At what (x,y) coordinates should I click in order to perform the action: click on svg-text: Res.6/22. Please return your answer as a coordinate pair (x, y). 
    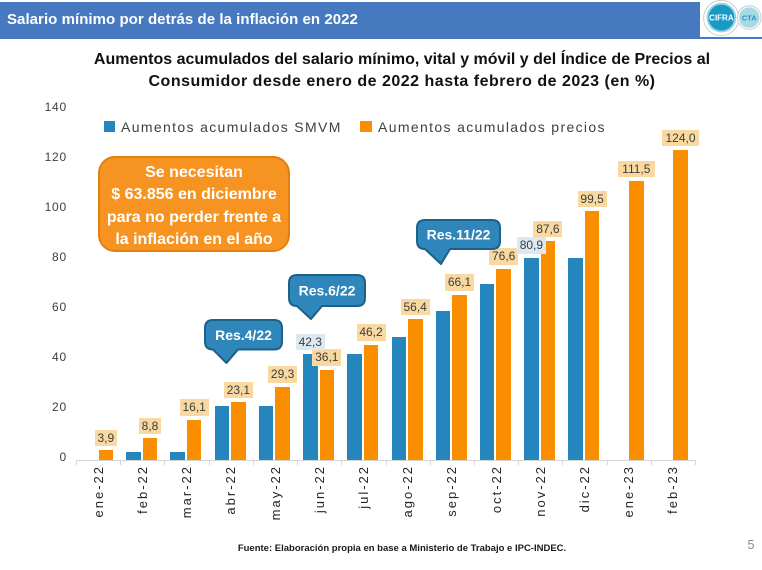
    Looking at the image, I should click on (327, 291).